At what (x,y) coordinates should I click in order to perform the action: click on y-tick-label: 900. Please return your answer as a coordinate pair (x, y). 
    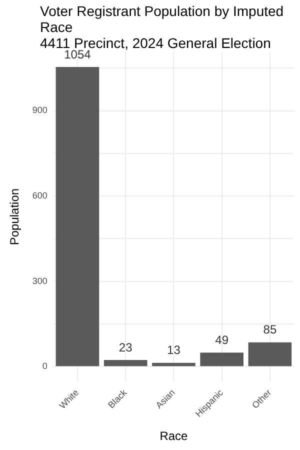
    Looking at the image, I should click on (40, 110).